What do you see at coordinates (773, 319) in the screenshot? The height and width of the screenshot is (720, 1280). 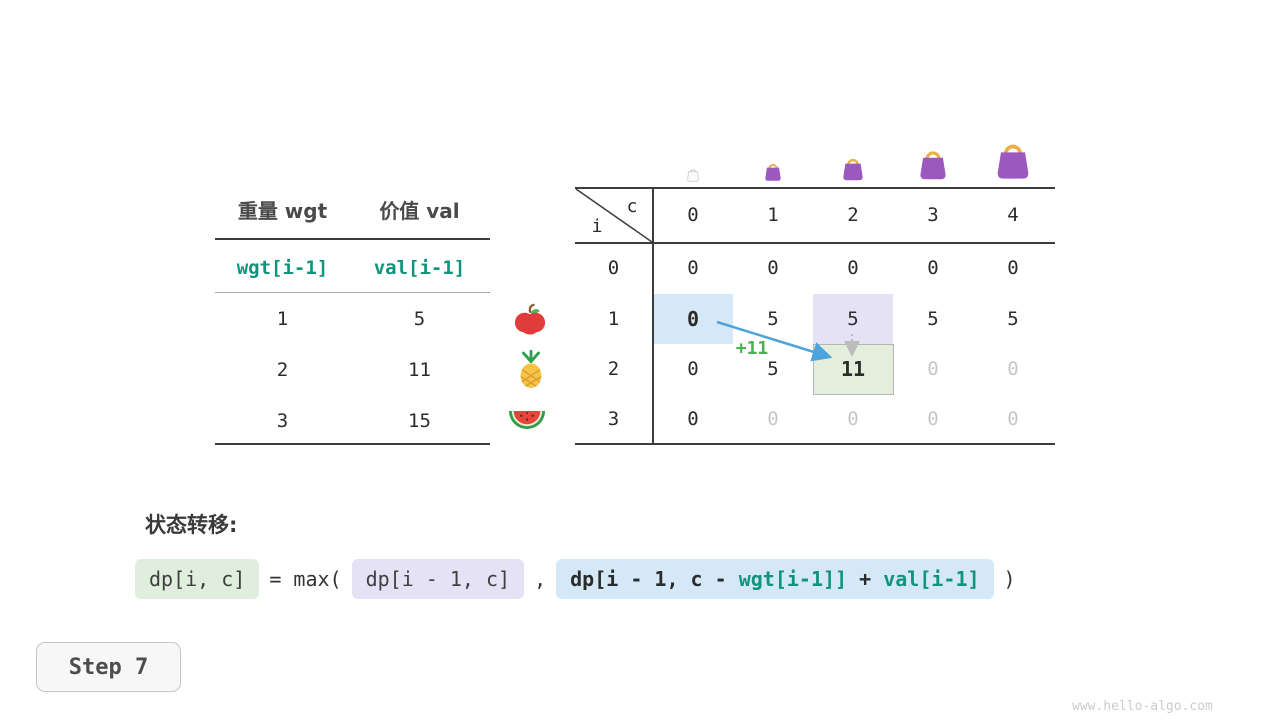 I see `dp-cell-1-1: 5` at bounding box center [773, 319].